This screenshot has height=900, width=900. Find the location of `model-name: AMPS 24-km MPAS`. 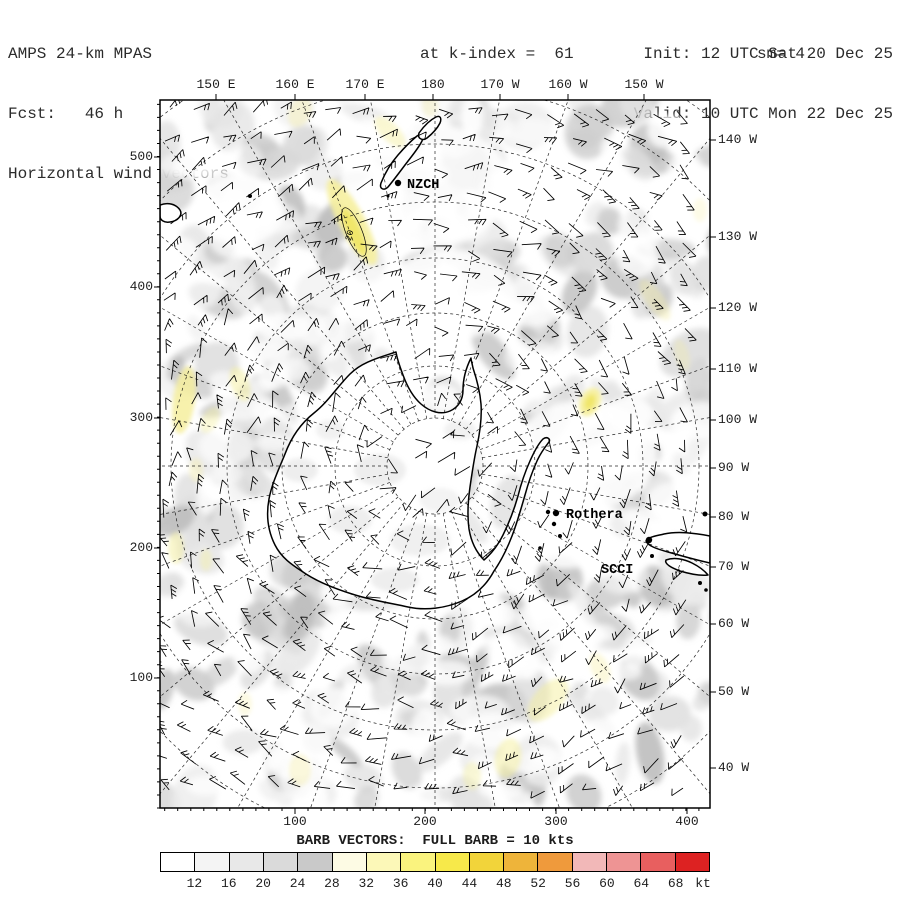

model-name: AMPS 24-km MPAS is located at coordinates (80, 54).